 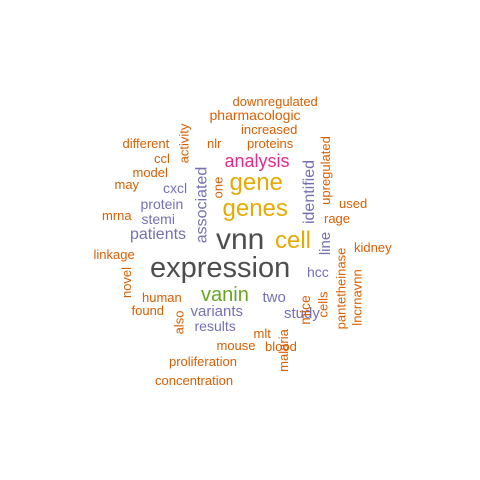 What do you see at coordinates (148, 310) in the screenshot?
I see `word-found: found` at bounding box center [148, 310].